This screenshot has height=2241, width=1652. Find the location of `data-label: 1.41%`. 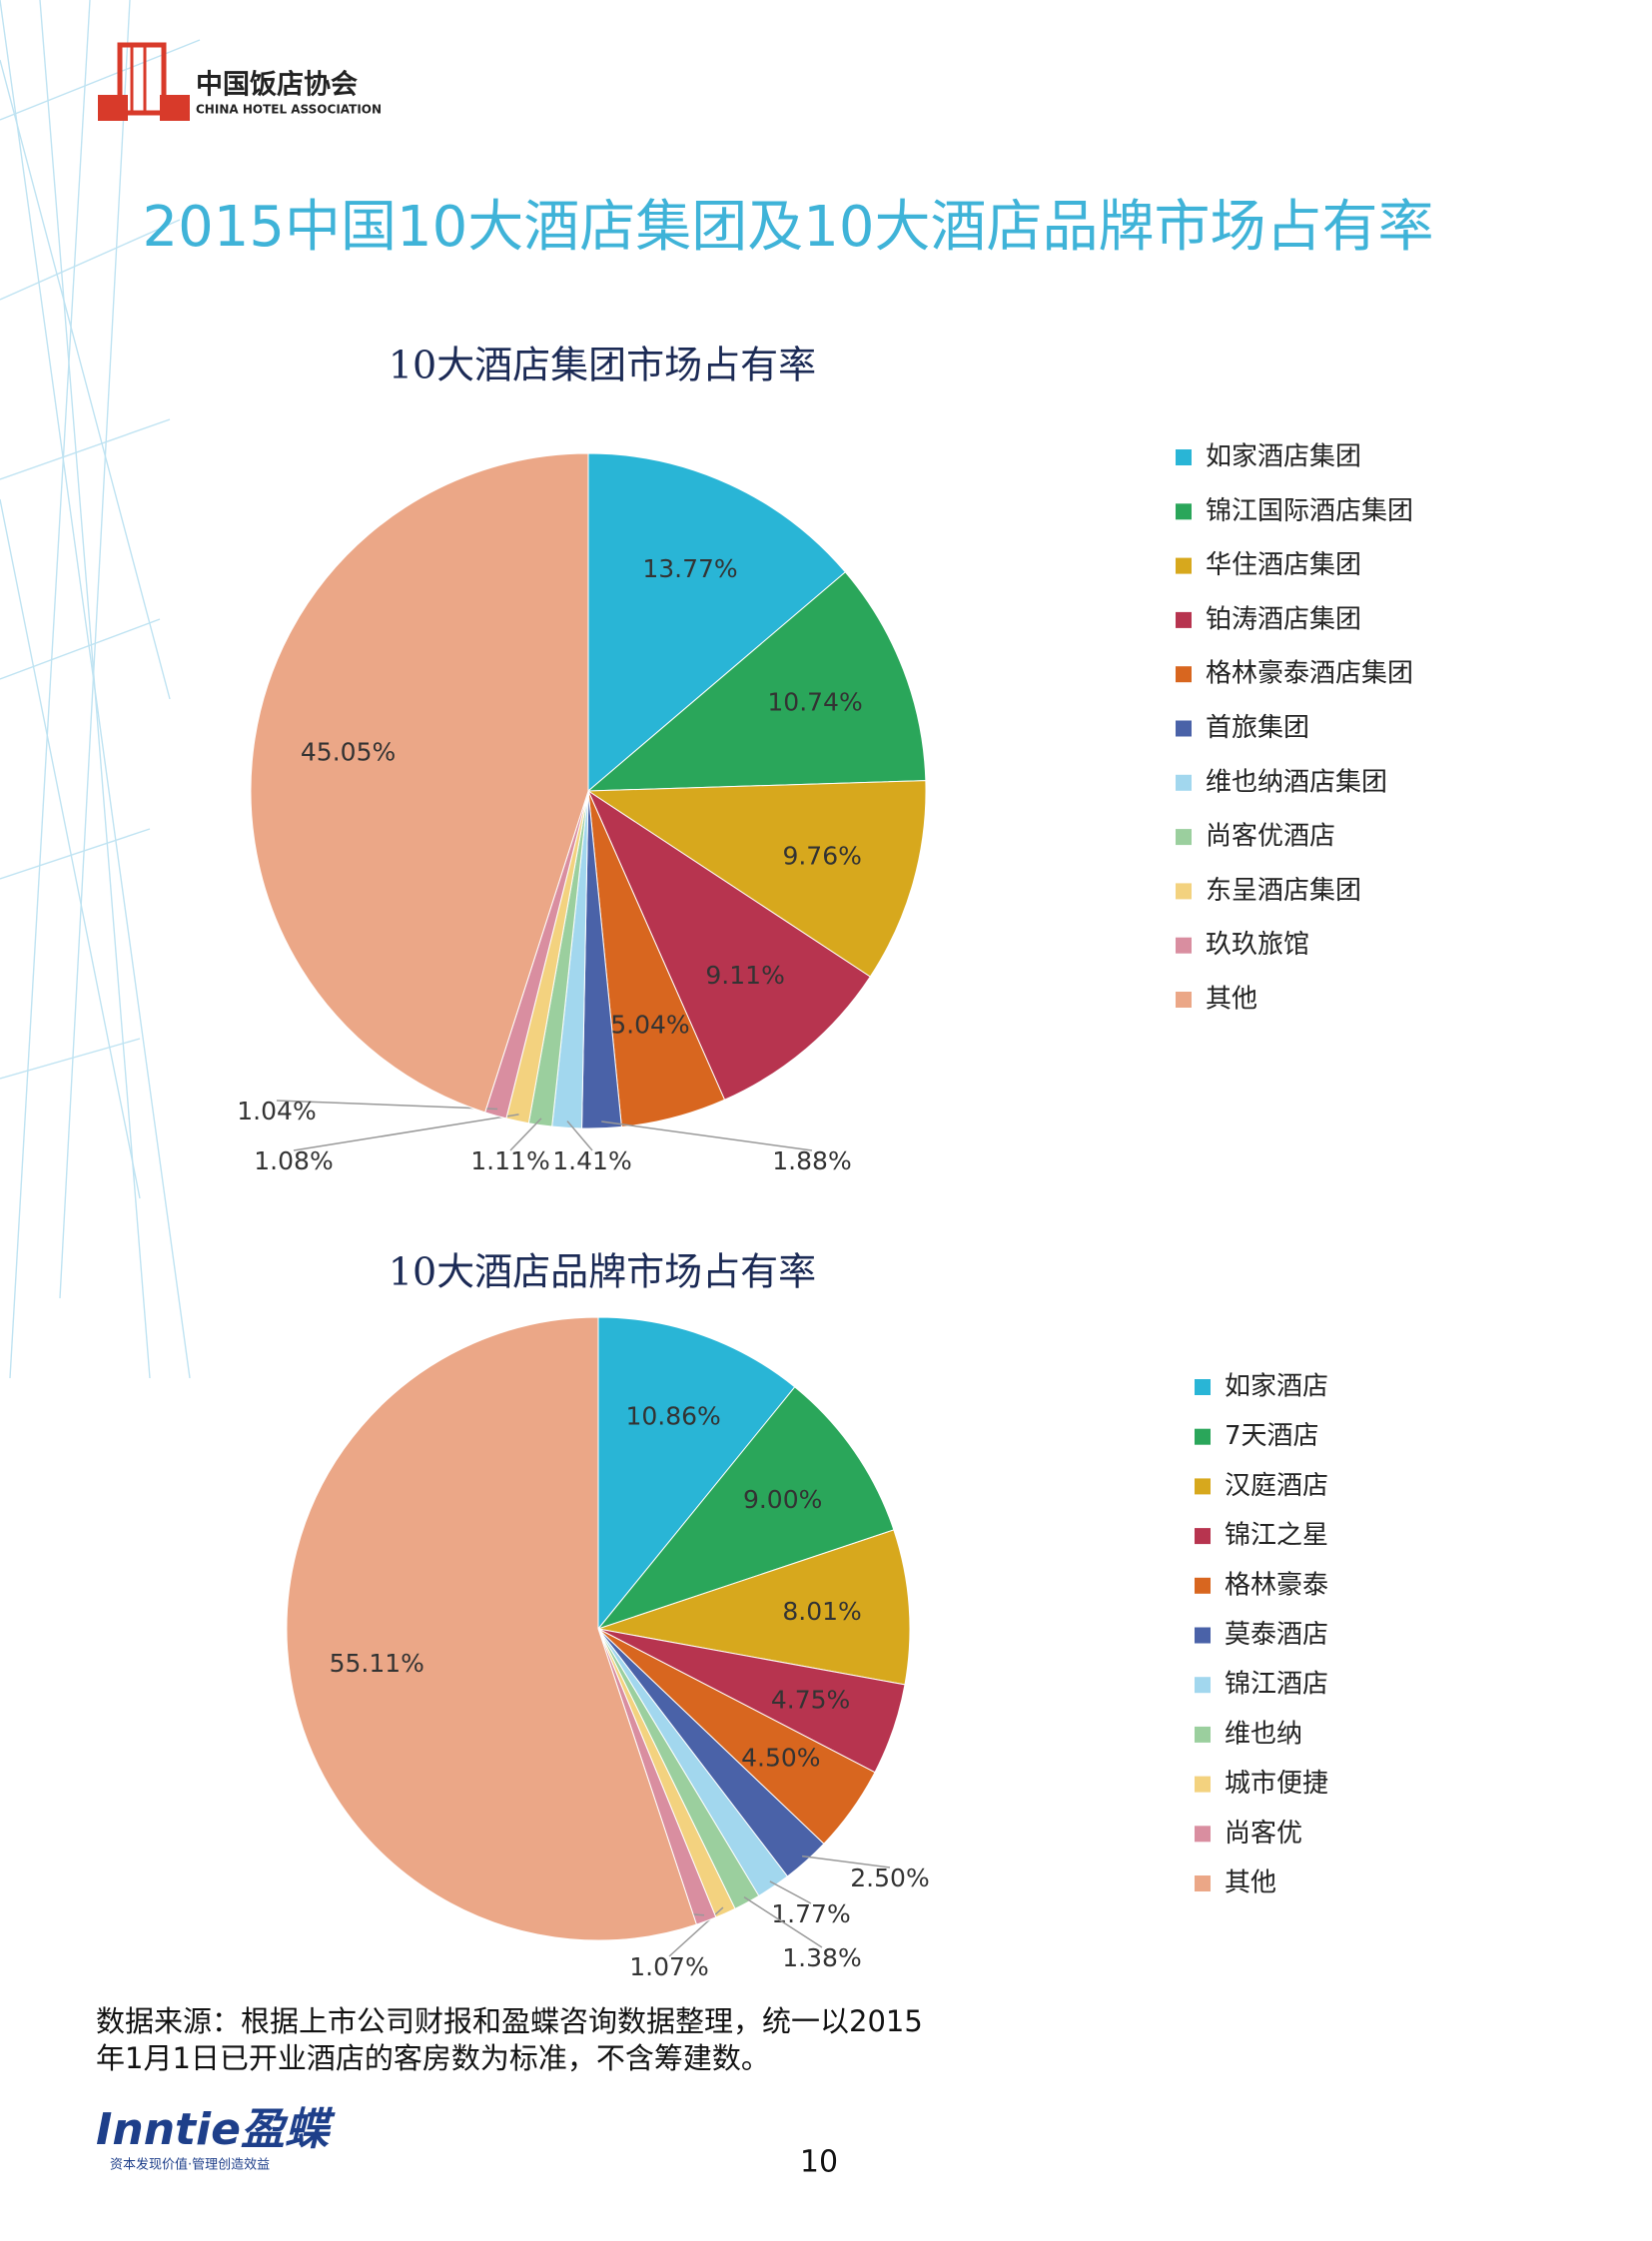

data-label: 1.41% is located at coordinates (591, 1160).